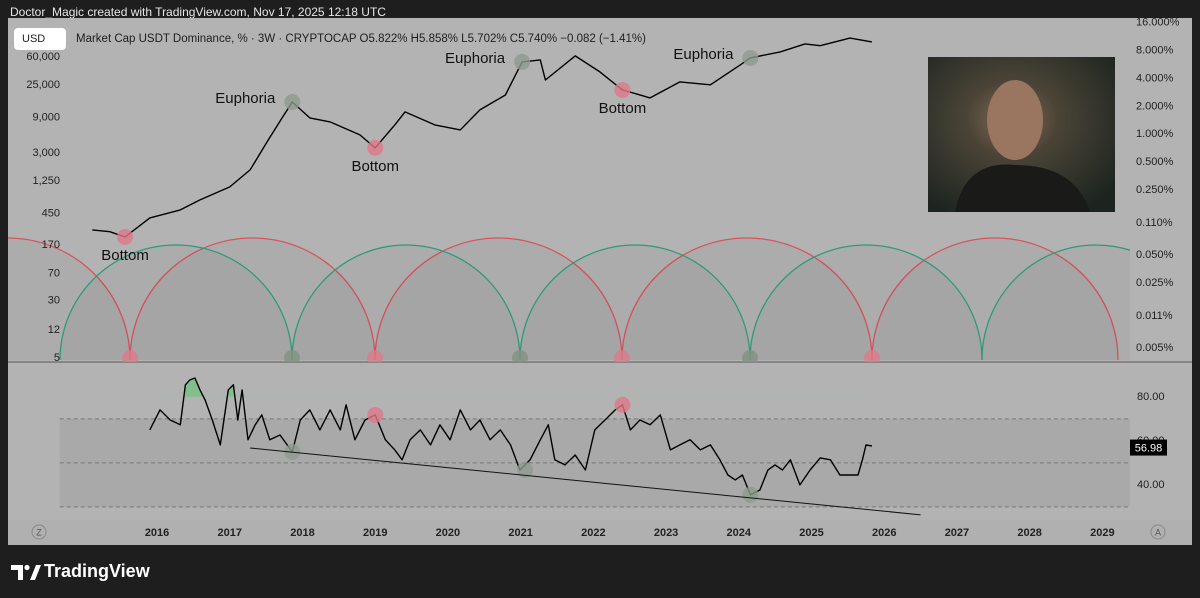 This screenshot has width=1200, height=598. Describe the element at coordinates (511, 436) in the screenshot. I see `series-line` at that location.